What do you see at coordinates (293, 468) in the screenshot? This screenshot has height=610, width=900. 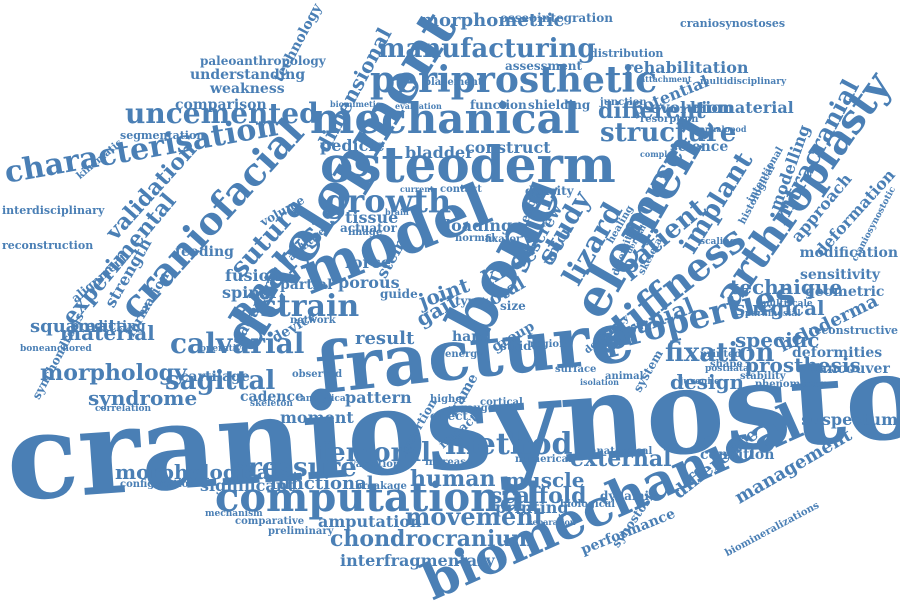 I see `word-pressure: pressure` at bounding box center [293, 468].